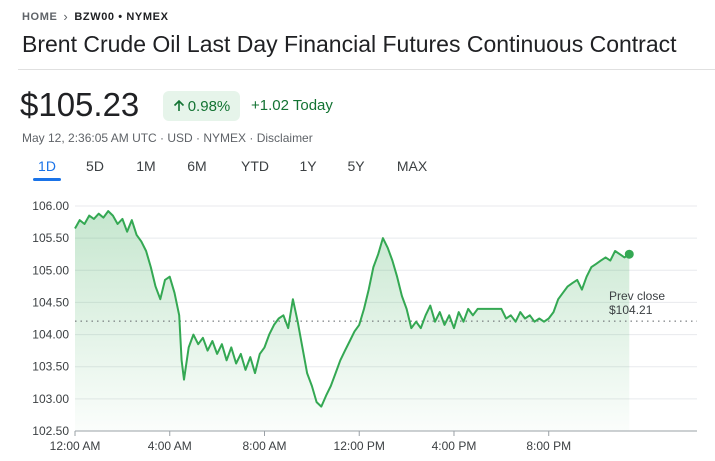 The width and height of the screenshot is (715, 461). Describe the element at coordinates (95, 166) in the screenshot. I see `tab-5d: 5D` at that location.